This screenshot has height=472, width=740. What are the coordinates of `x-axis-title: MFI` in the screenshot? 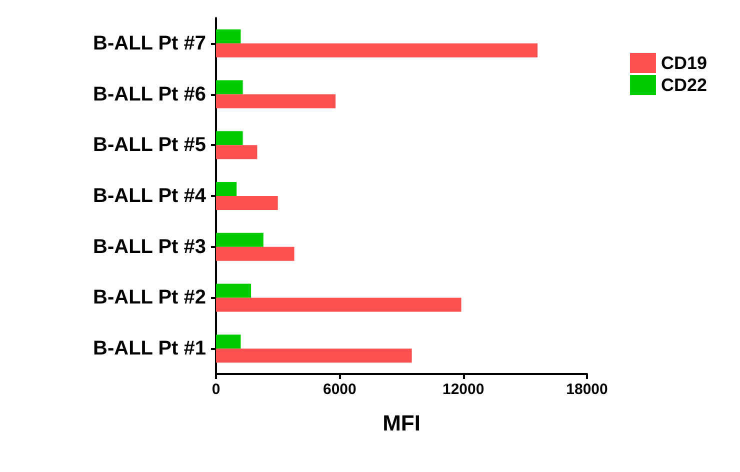 It's located at (401, 423).